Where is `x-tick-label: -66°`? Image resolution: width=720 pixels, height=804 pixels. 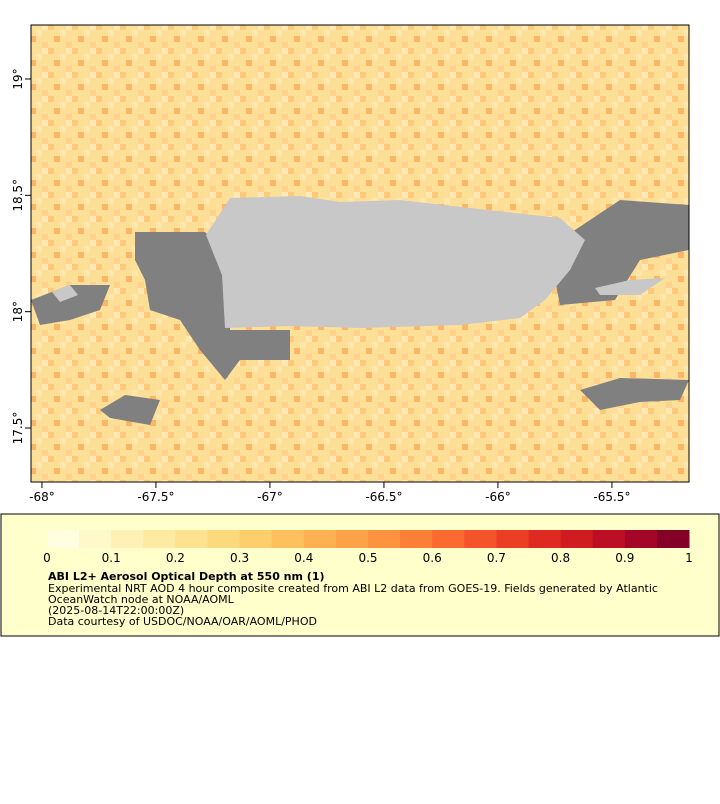 x-tick-label: -66° is located at coordinates (498, 497).